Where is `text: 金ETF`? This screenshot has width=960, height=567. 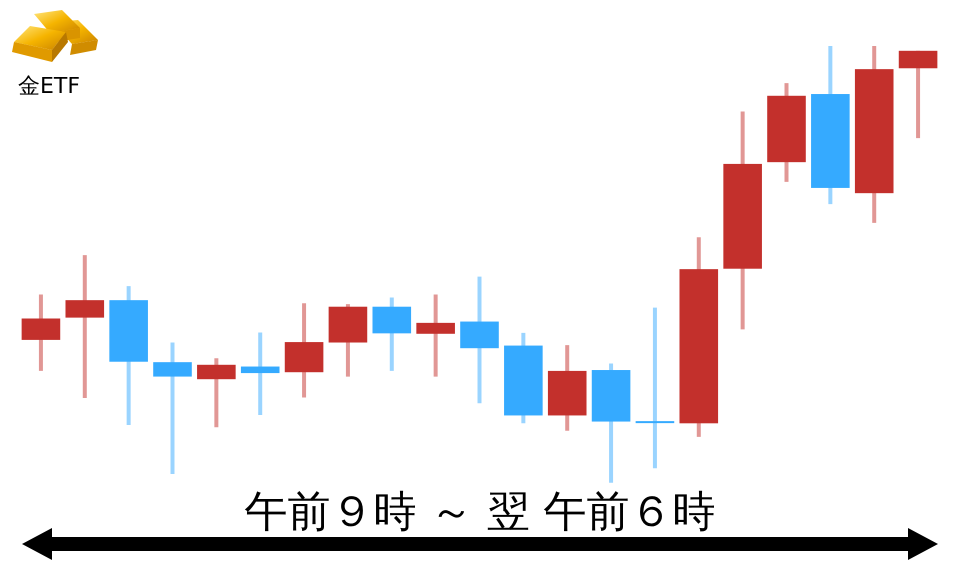
text: 金ETF is located at coordinates (49, 86).